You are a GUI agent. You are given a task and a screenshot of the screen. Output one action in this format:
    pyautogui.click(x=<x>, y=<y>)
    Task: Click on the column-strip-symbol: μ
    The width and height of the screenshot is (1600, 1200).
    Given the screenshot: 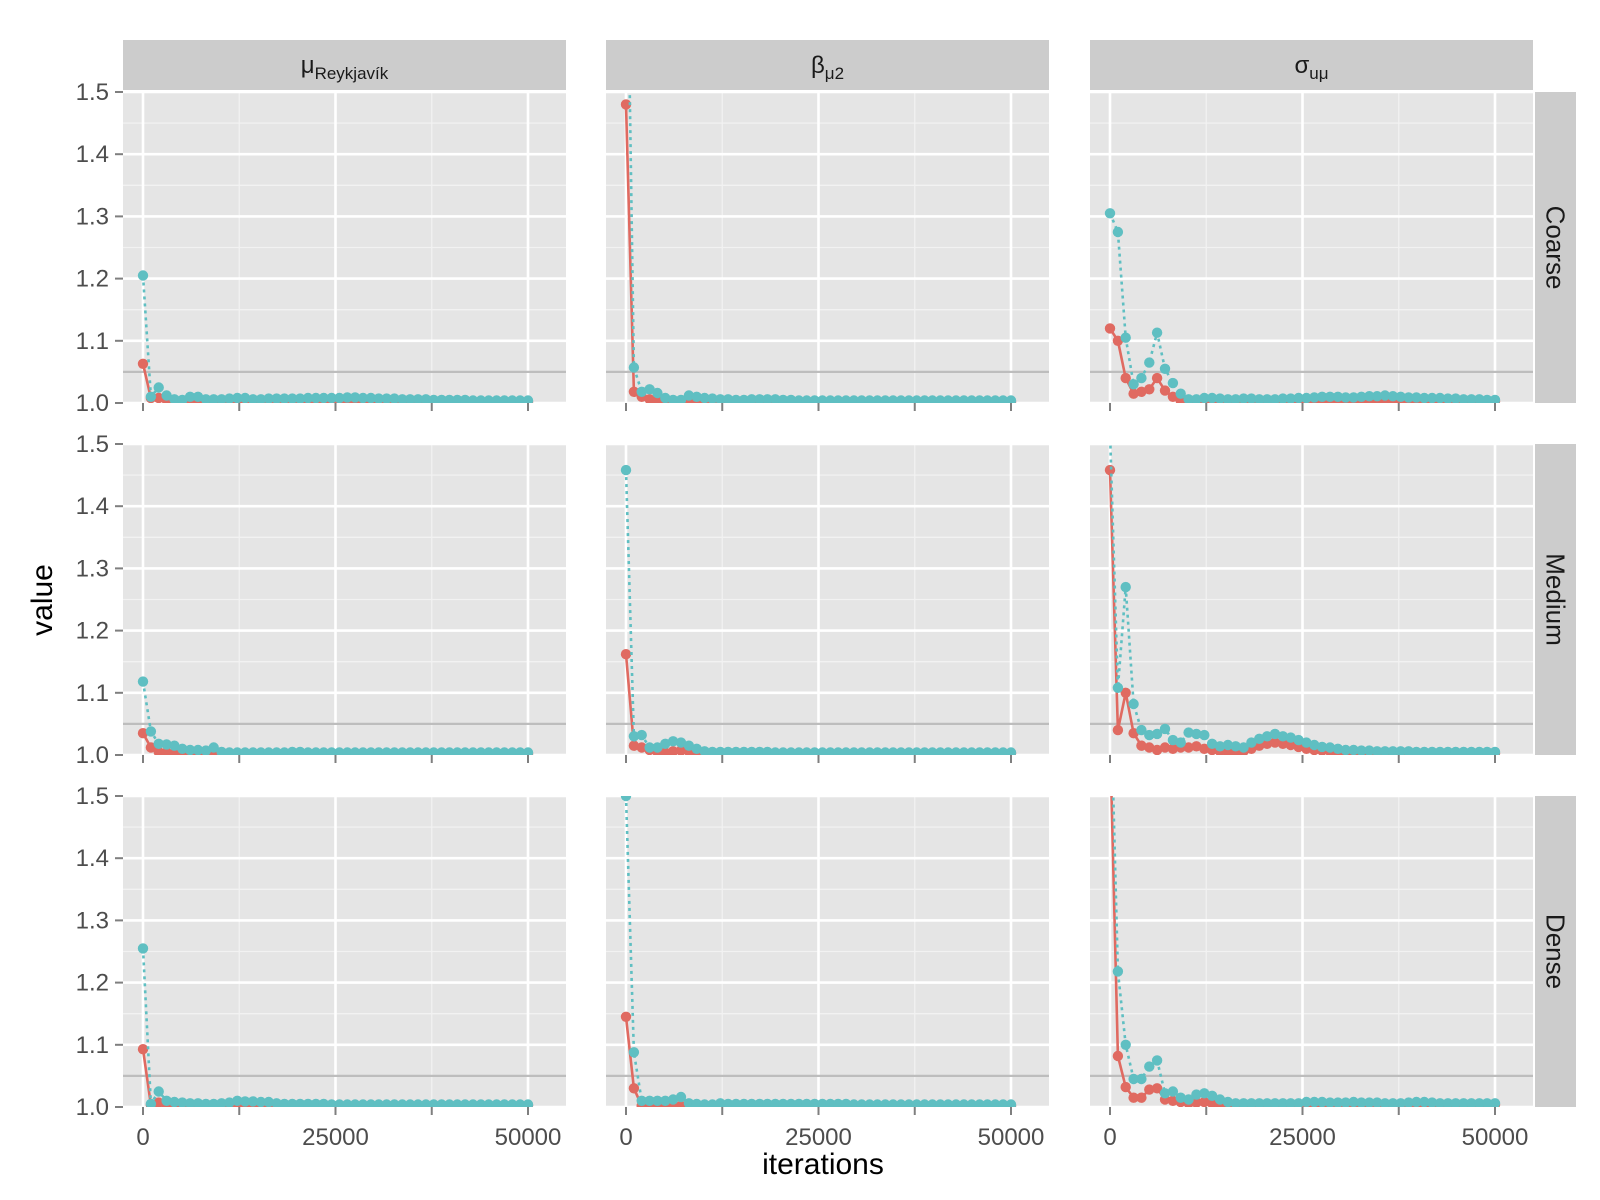 What is the action you would take?
    pyautogui.click(x=308, y=65)
    